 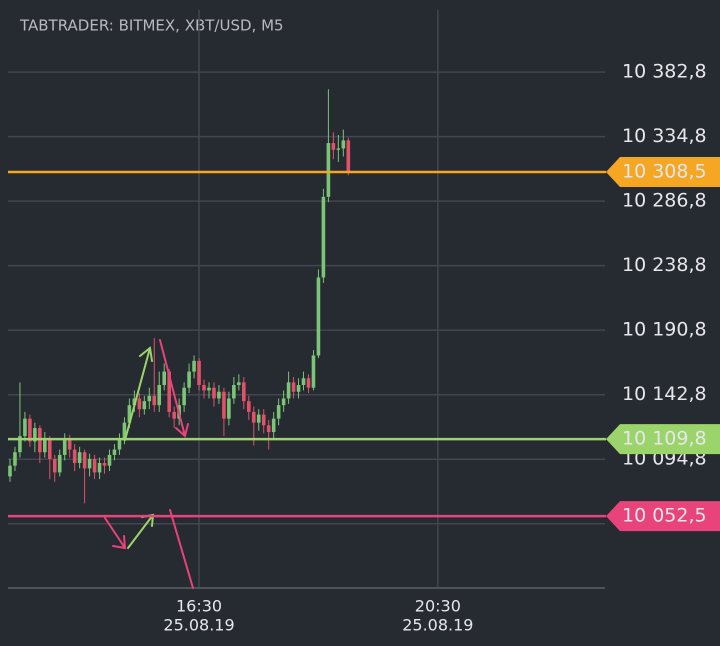 What do you see at coordinates (181, 549) in the screenshot?
I see `trend-line` at bounding box center [181, 549].